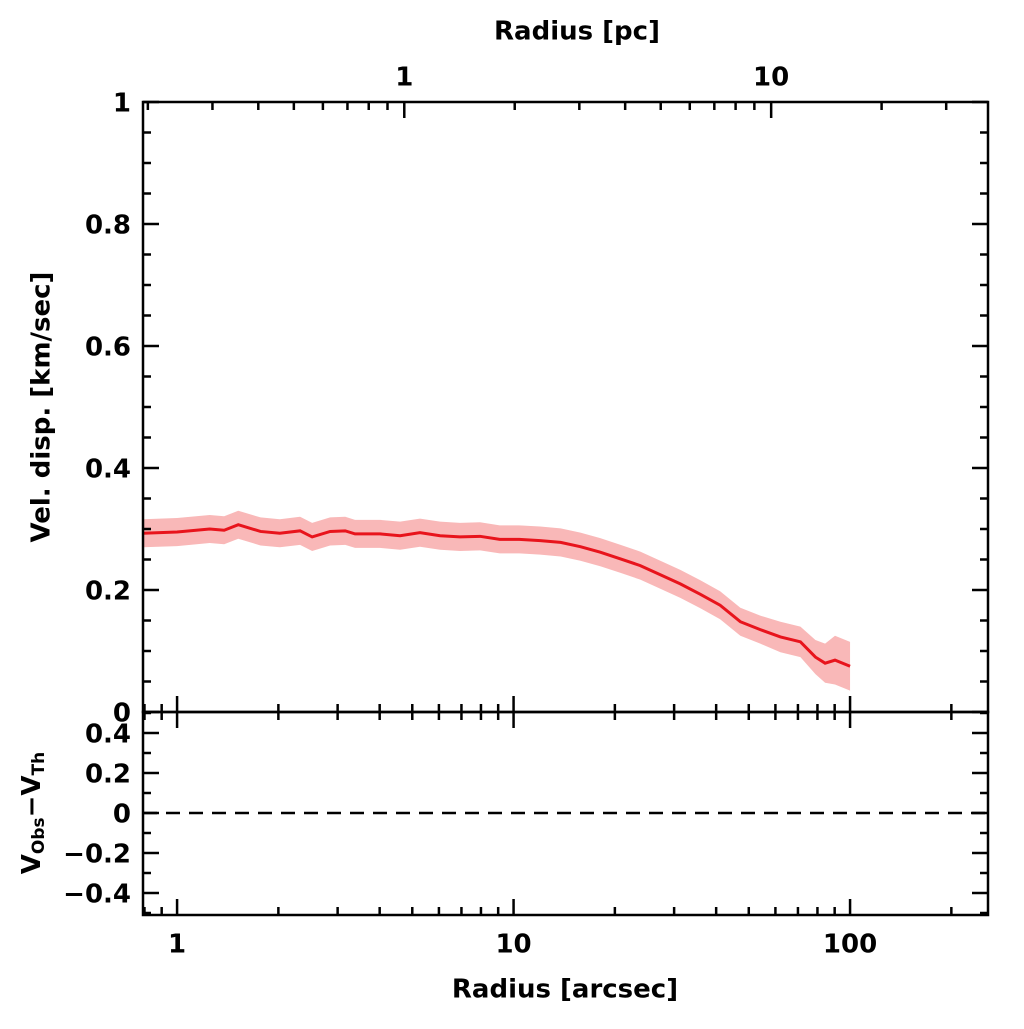 This screenshot has height=1029, width=1024. What do you see at coordinates (39, 835) in the screenshot?
I see `label-sub: Obs` at bounding box center [39, 835].